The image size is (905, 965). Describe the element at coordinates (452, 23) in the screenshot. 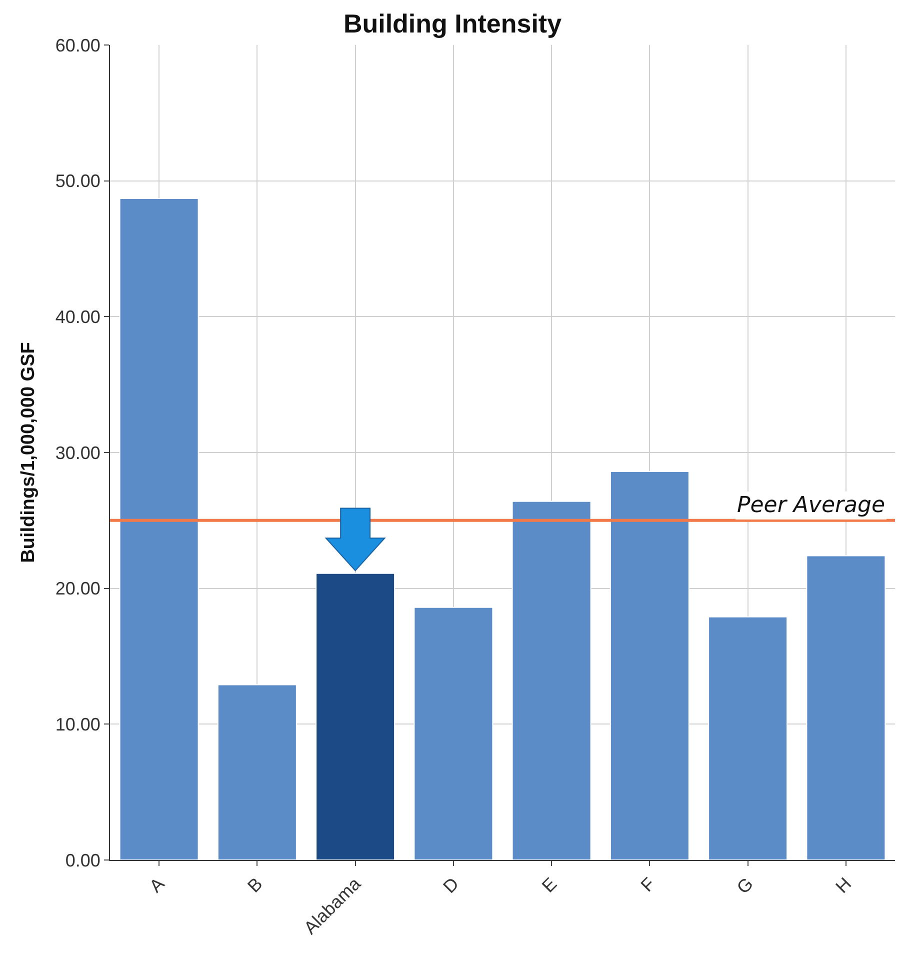

I see `chart-title: Building Intensity` at that location.